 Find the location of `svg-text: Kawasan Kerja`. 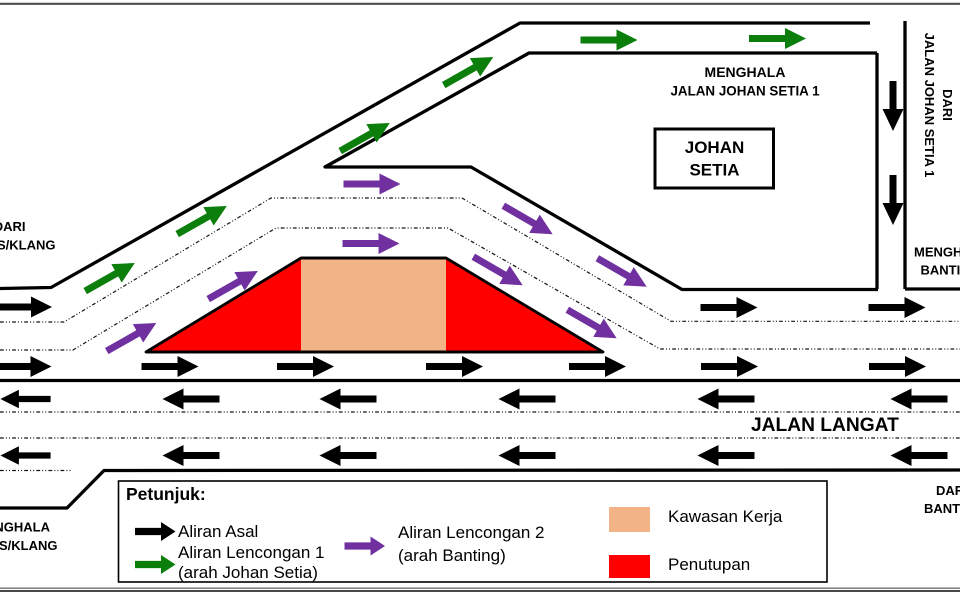

svg-text: Kawasan Kerja is located at coordinates (725, 516).